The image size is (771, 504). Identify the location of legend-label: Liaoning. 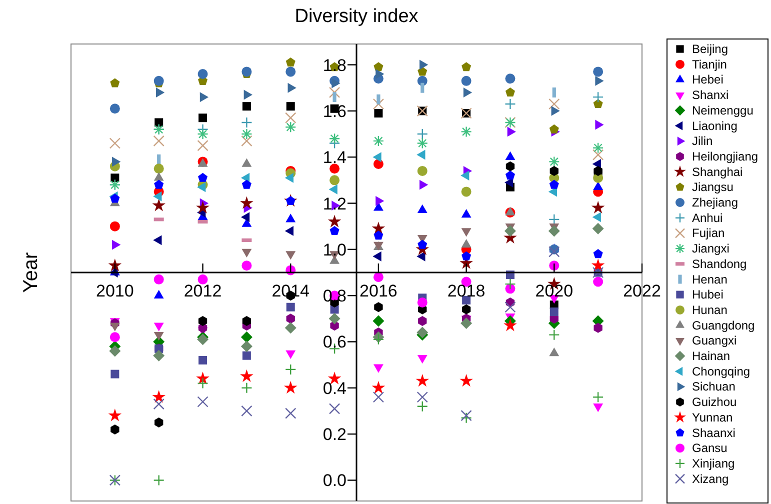
(715, 125).